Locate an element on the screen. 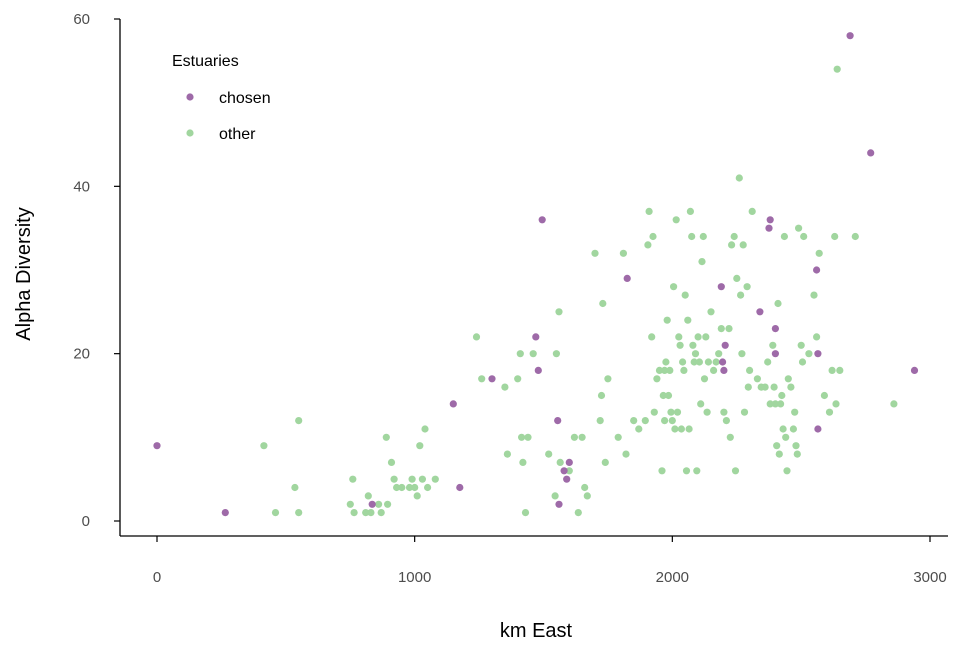 The width and height of the screenshot is (965, 654). legend-marker-other is located at coordinates (190, 133).